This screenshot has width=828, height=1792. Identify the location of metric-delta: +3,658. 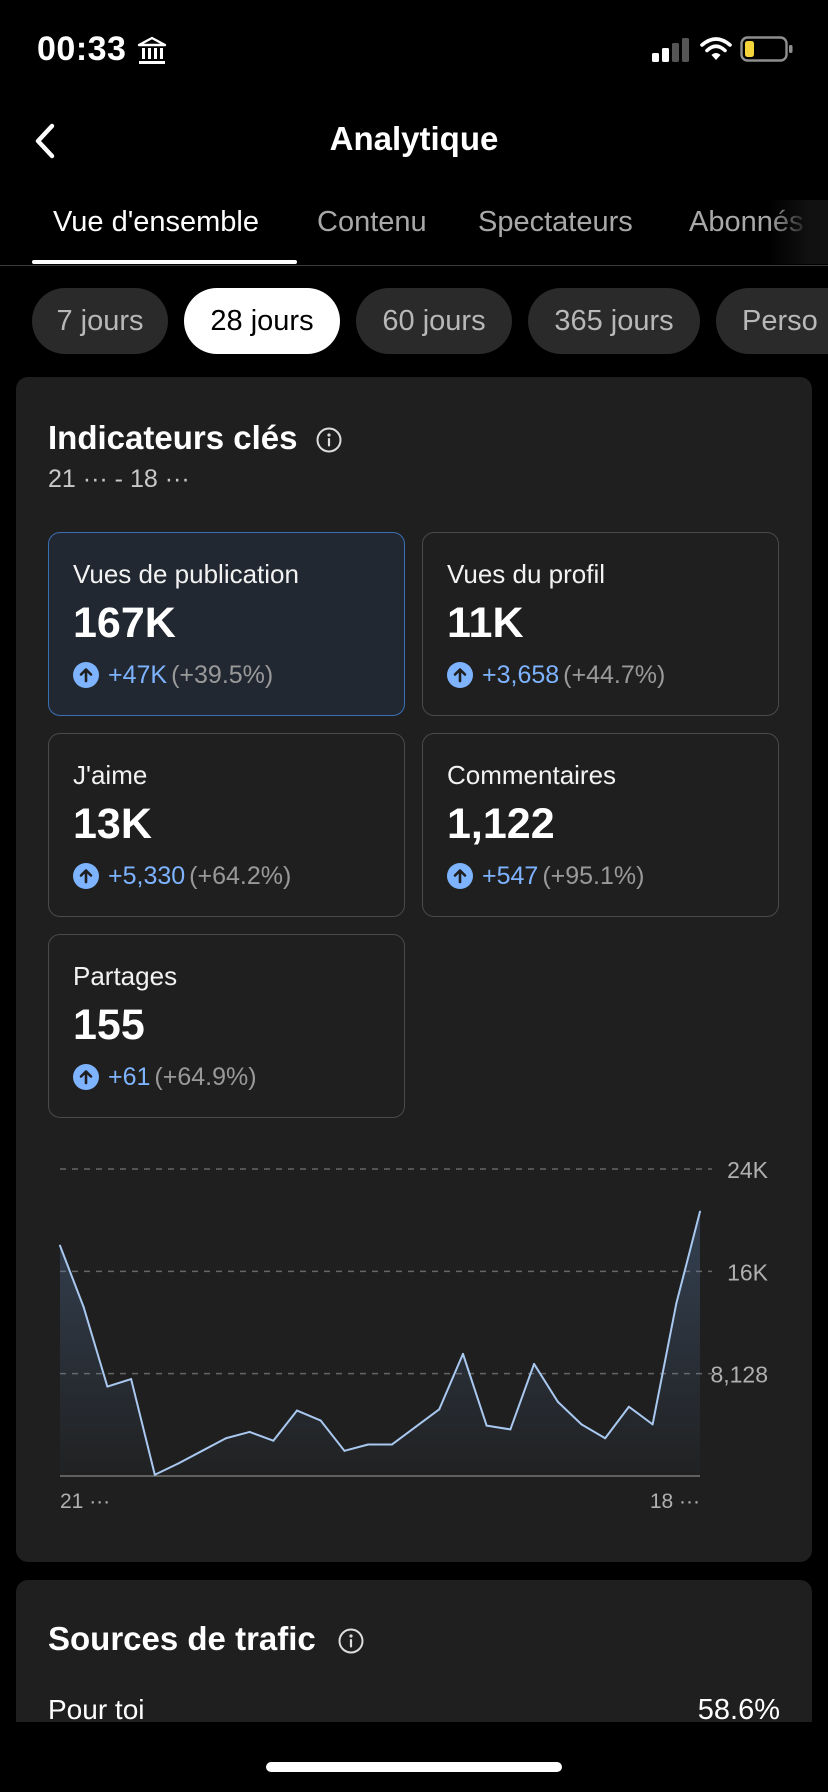
(521, 675).